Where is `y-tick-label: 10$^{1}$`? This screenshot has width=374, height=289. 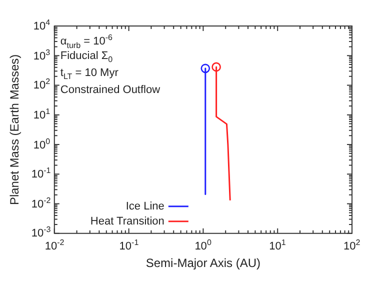 y-tick-label: 10$^{1}$ is located at coordinates (41, 114).